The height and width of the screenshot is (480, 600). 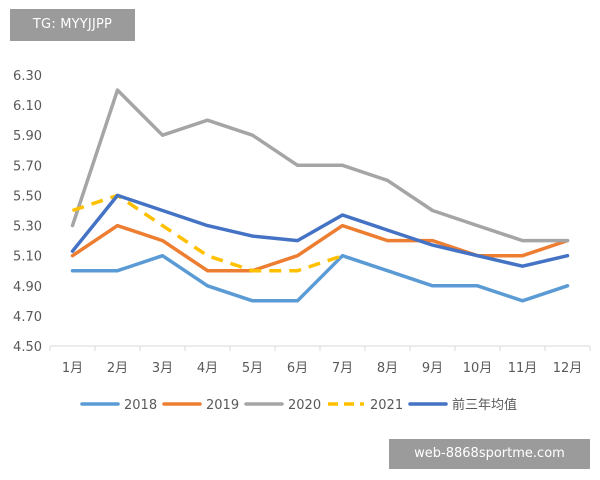 I want to click on x-tick-label: 6月, so click(x=297, y=368).